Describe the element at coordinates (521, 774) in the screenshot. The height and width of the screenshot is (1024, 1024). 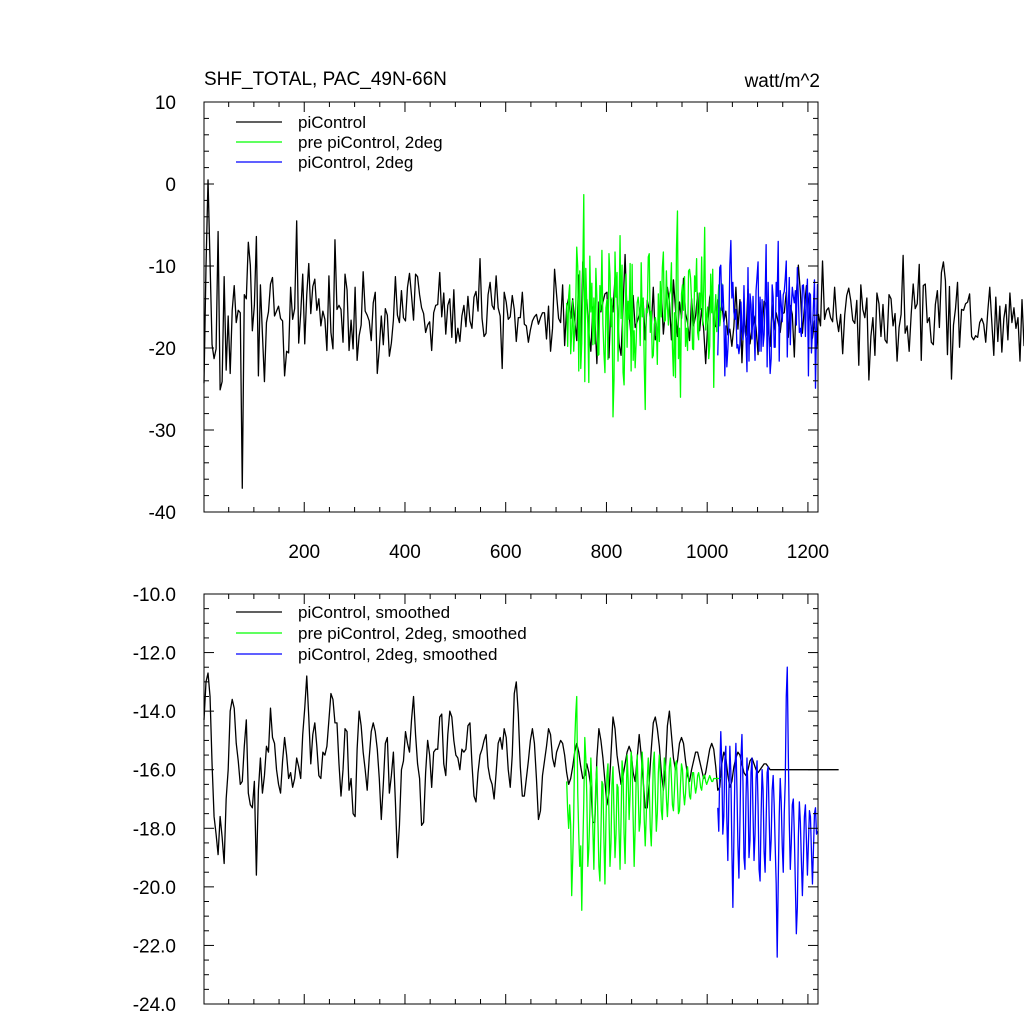
I see `series-line-picontrol-smoothed` at that location.